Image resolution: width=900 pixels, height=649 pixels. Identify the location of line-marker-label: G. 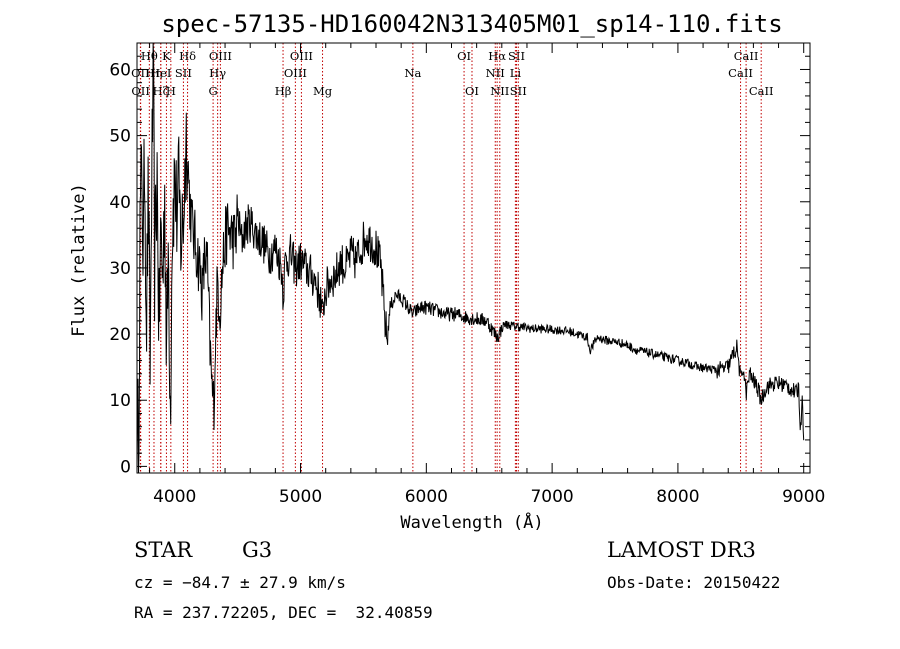
(213, 91).